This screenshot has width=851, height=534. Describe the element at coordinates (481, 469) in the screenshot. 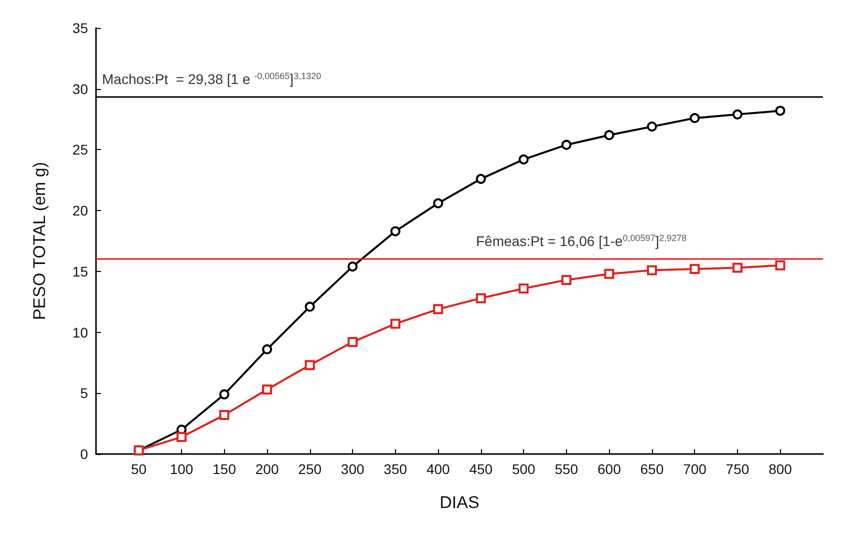

I see `x-tick-label: 450` at that location.